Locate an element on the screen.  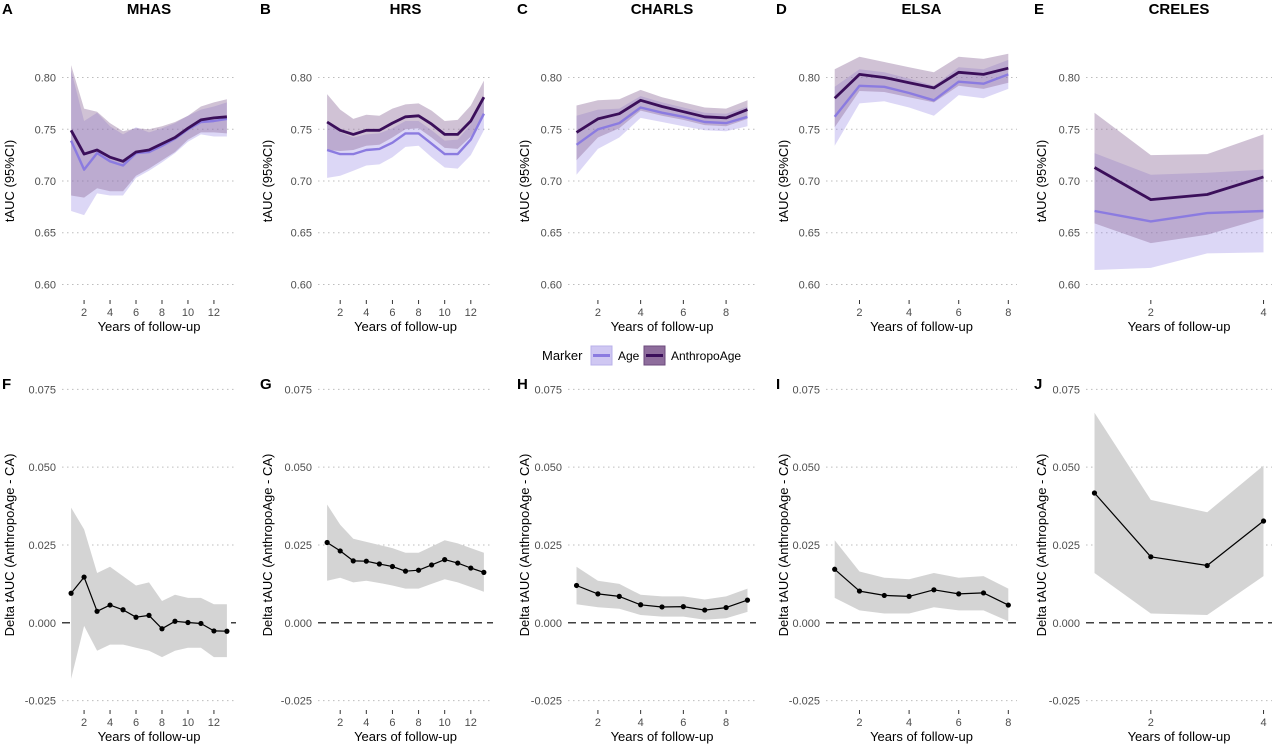
ci-band-age is located at coordinates (149, 143).